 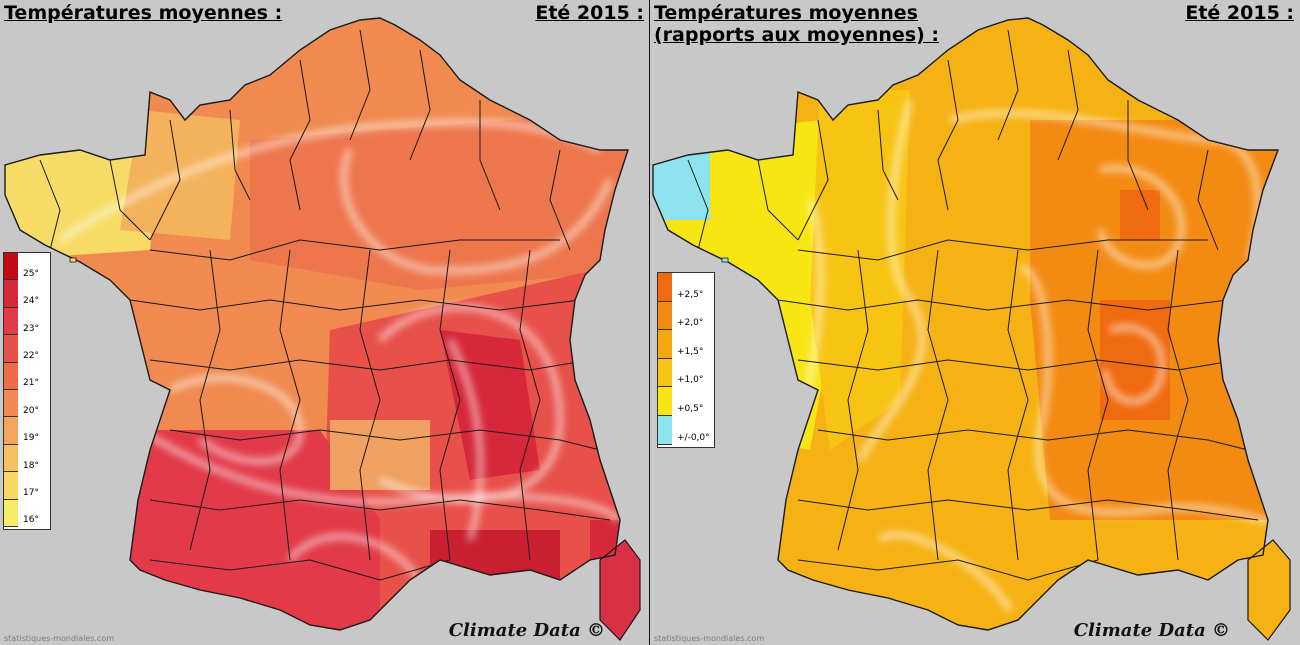 I want to click on legend-absolute-row: 24°, so click(x=27, y=294).